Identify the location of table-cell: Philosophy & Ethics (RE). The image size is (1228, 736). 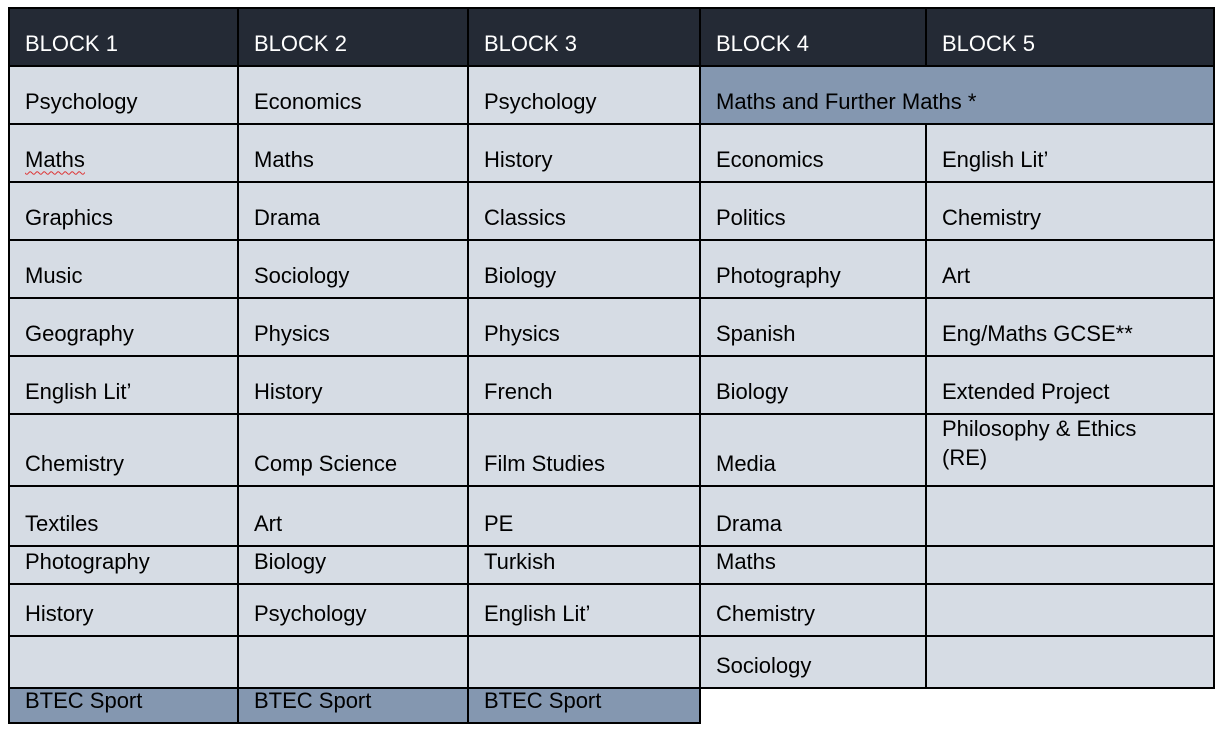
(1070, 450).